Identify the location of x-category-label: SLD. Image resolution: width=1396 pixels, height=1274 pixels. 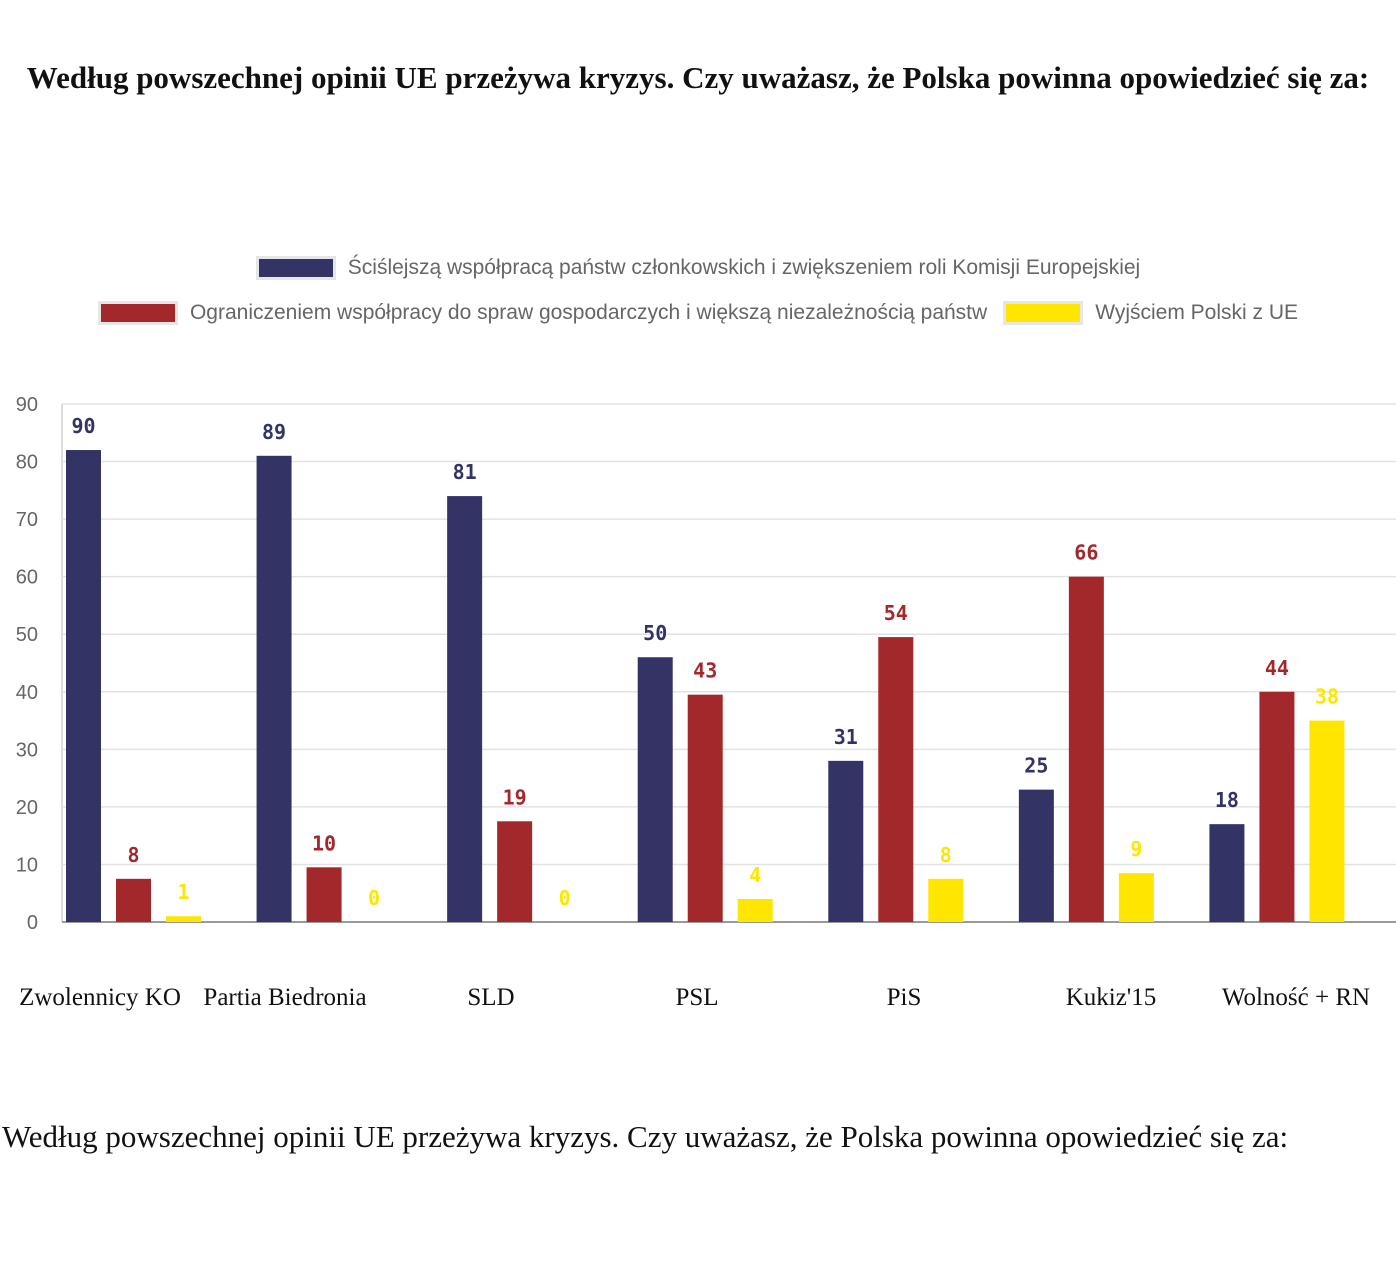
(491, 997).